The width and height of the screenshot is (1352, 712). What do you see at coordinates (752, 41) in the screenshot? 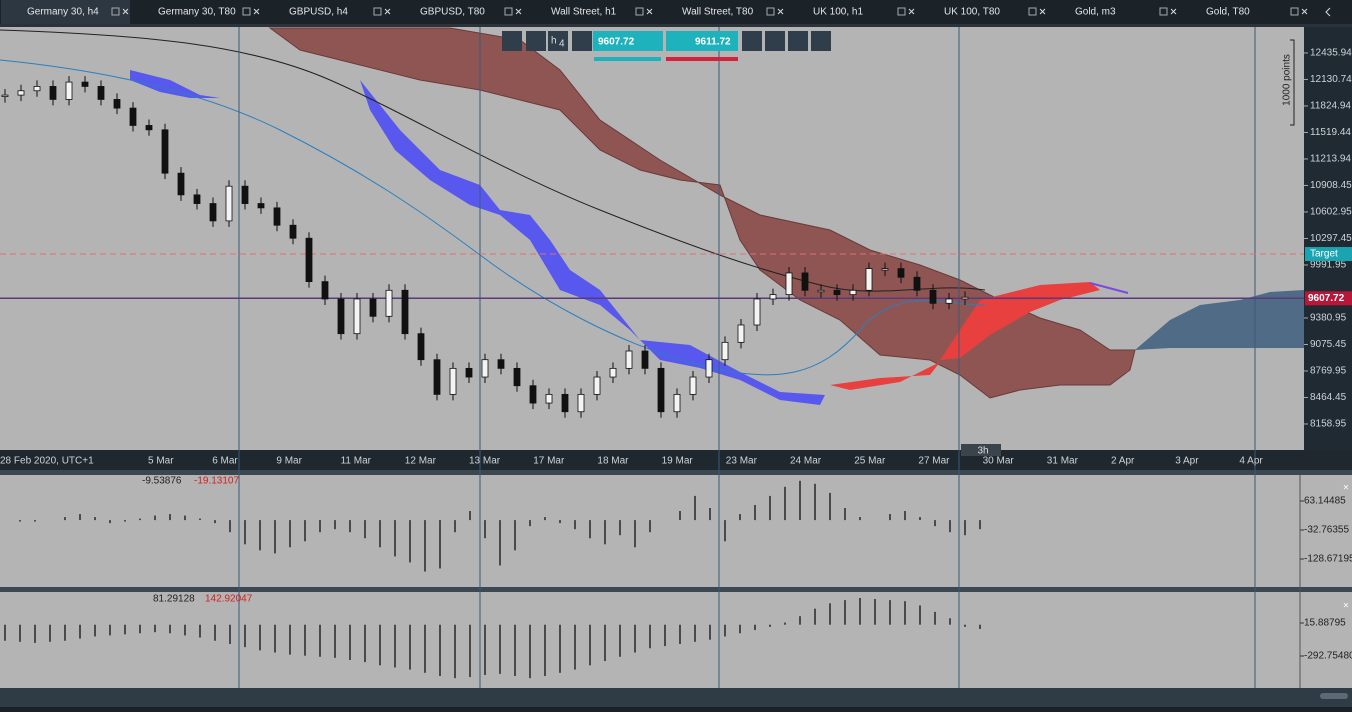
I see `list-button` at bounding box center [752, 41].